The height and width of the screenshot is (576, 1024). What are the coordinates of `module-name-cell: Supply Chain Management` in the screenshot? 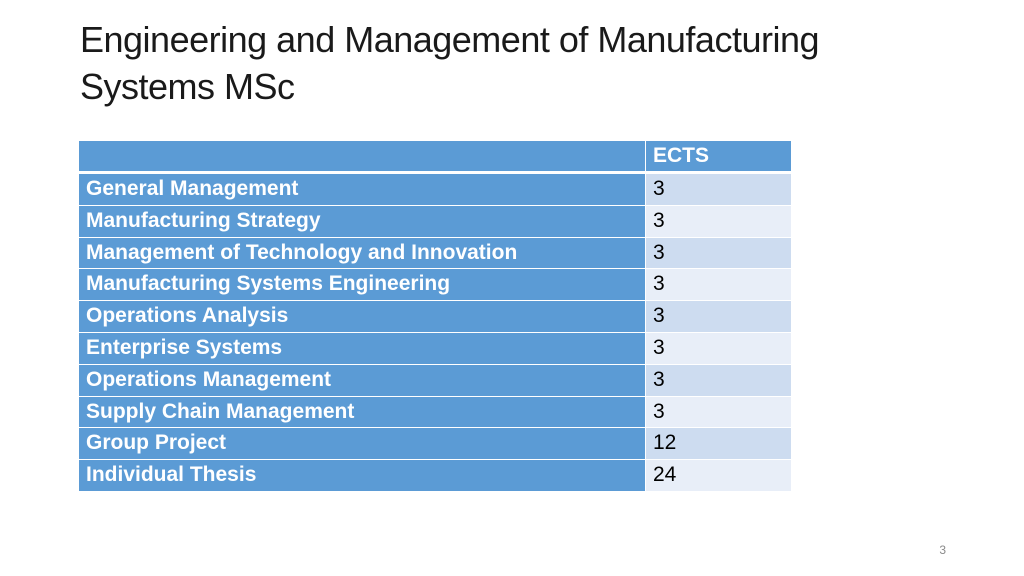 It's located at (362, 412).